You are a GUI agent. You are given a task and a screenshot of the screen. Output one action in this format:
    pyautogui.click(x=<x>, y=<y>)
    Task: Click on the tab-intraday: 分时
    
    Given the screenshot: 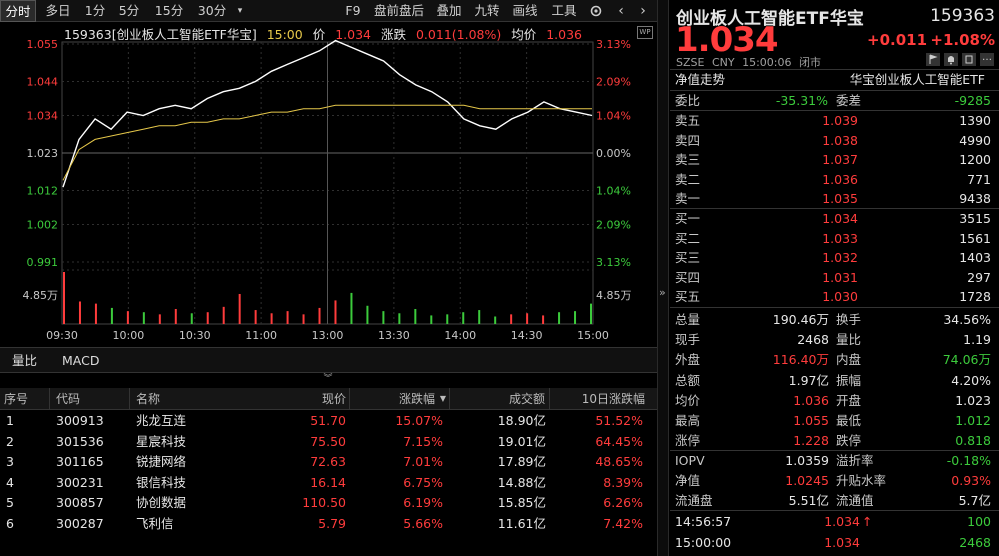 What is the action you would take?
    pyautogui.click(x=18, y=11)
    